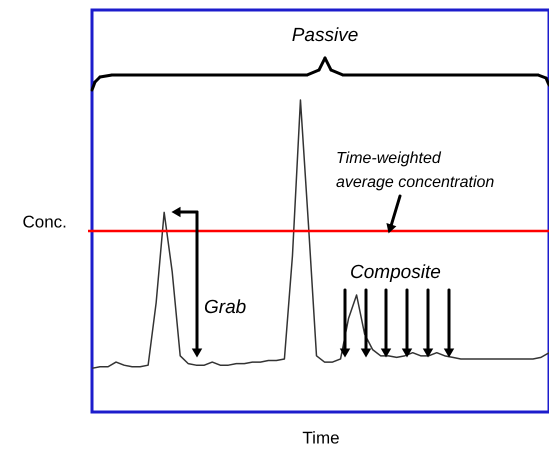  Describe the element at coordinates (395, 272) in the screenshot. I see `annotation: Composite` at that location.